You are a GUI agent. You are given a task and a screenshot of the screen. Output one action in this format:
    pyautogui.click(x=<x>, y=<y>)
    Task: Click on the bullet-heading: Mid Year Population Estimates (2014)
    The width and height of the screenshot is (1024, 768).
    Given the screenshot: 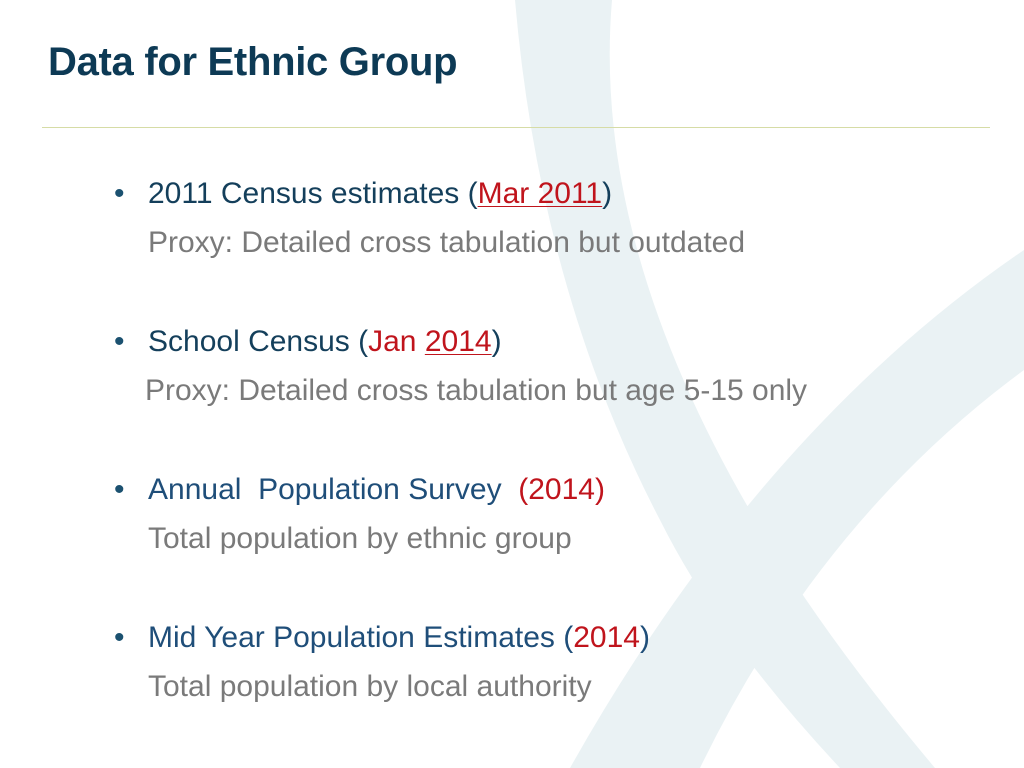 What is the action you would take?
    pyautogui.click(x=399, y=638)
    